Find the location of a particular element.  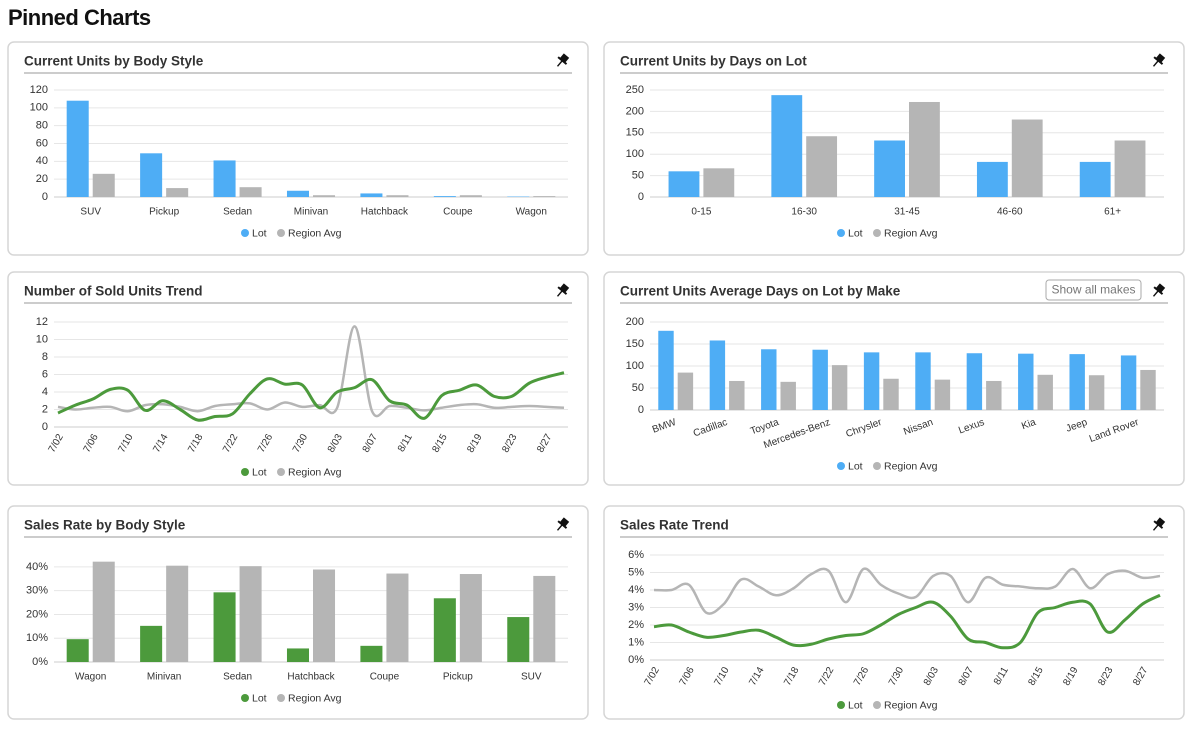

y-tick-label: 10 is located at coordinates (42, 339).